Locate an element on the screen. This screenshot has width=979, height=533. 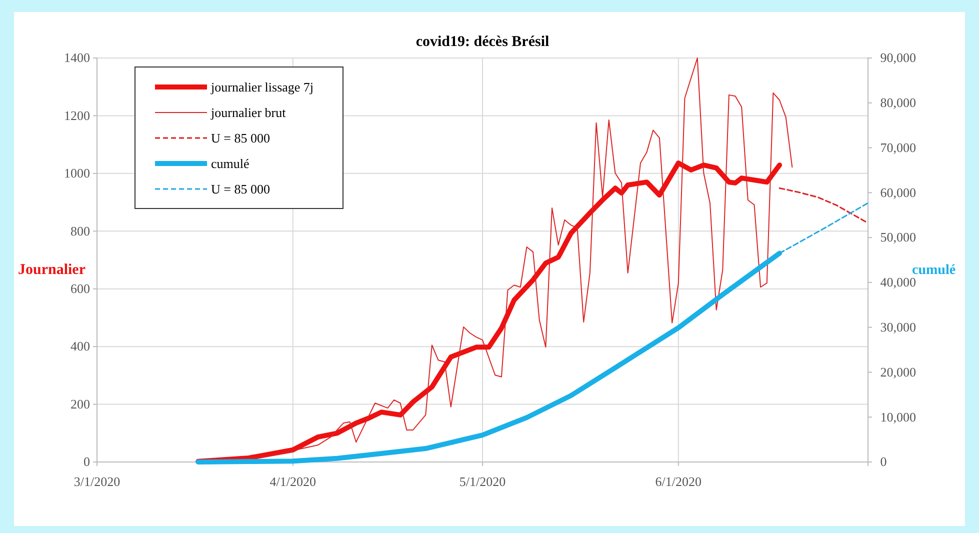
y2-tick-label: 0 is located at coordinates (883, 462).